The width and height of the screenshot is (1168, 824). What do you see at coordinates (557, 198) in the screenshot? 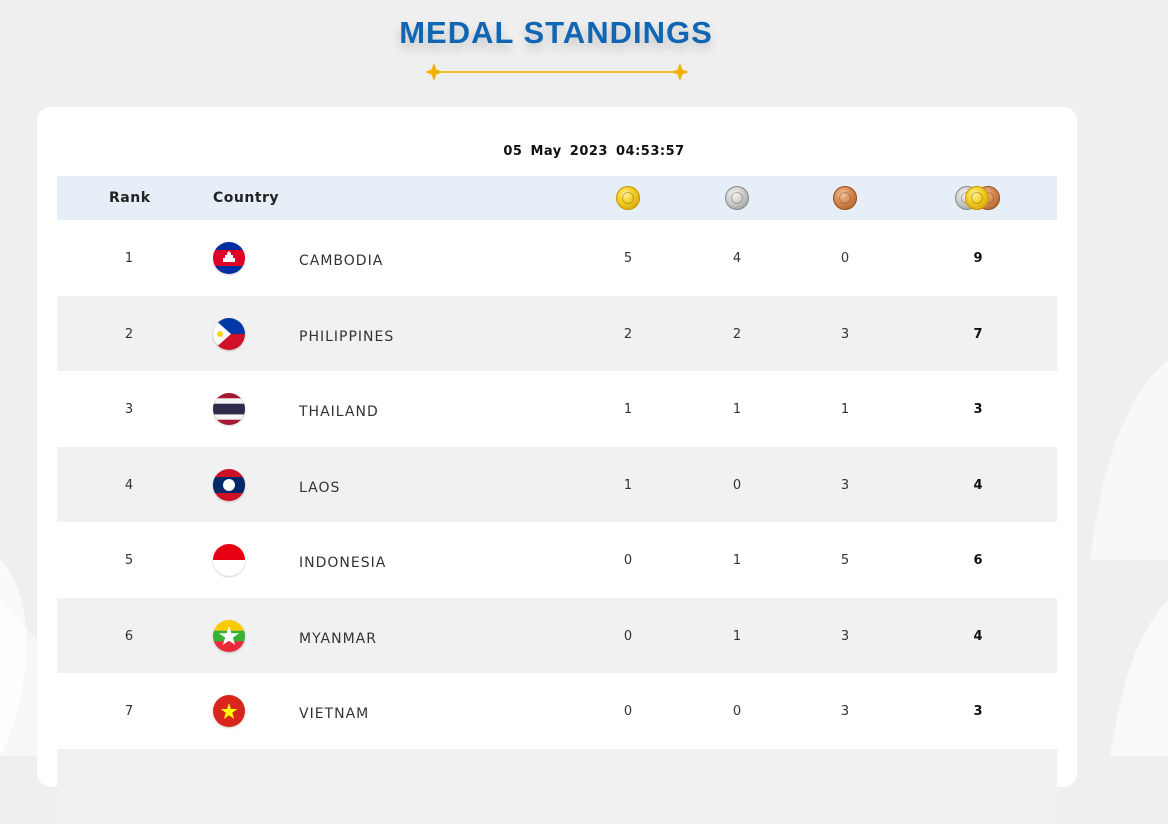
I see `table-header-row: Rank Country` at bounding box center [557, 198].